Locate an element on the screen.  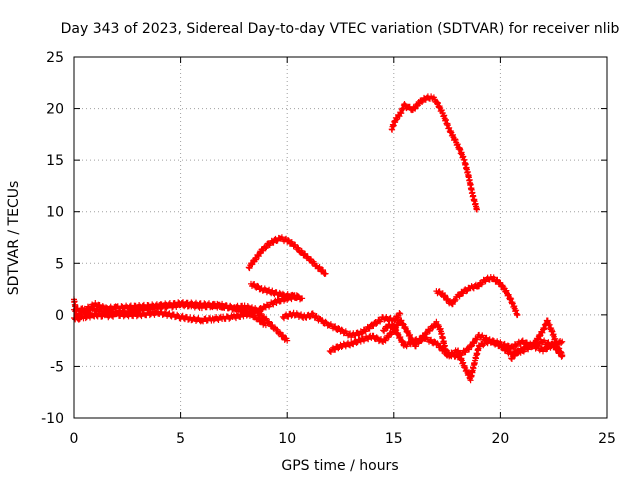
y-tick-label: 5 is located at coordinates (59, 264).